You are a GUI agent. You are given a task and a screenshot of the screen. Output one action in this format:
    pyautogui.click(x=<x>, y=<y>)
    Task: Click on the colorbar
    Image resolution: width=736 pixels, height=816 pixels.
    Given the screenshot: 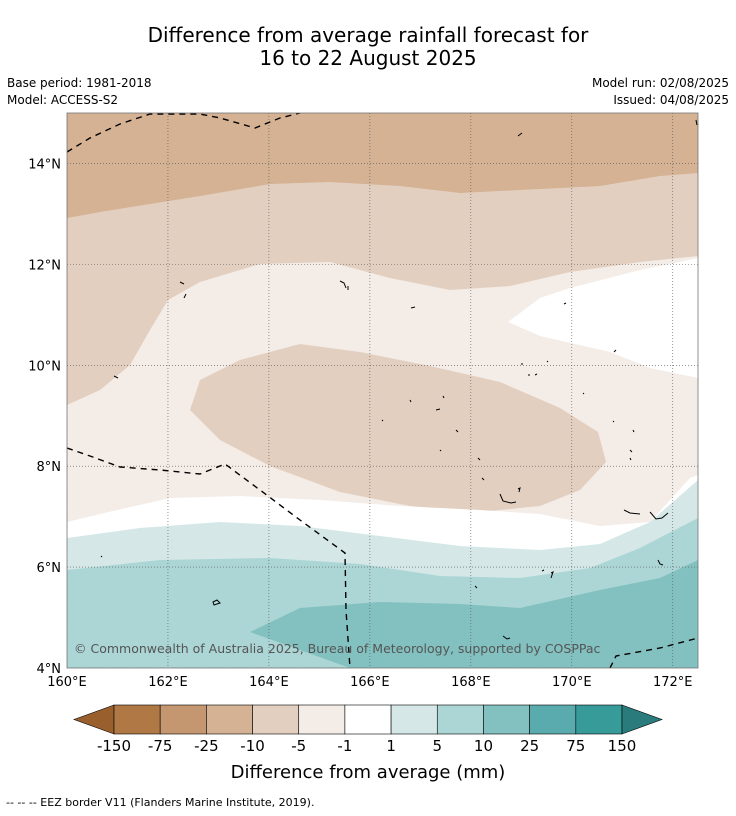 What is the action you would take?
    pyautogui.click(x=368, y=719)
    